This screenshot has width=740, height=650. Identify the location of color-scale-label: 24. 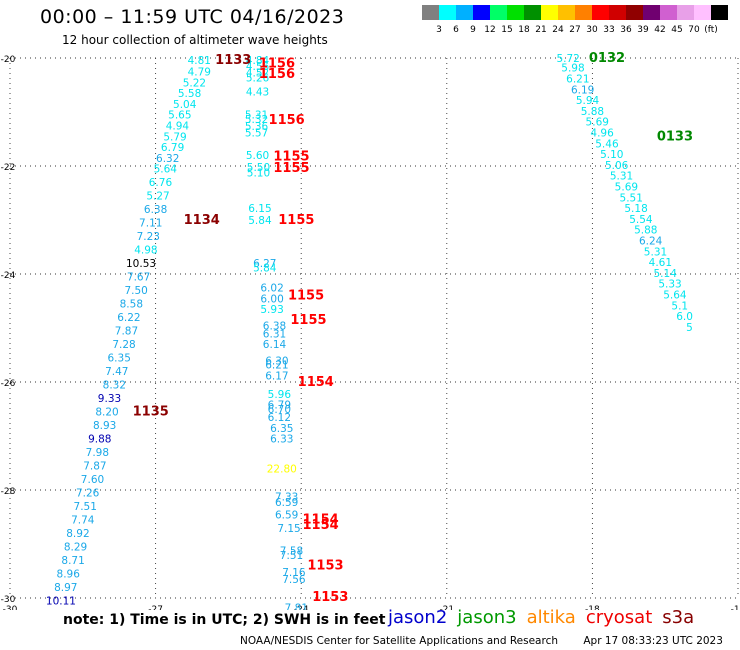
(558, 30).